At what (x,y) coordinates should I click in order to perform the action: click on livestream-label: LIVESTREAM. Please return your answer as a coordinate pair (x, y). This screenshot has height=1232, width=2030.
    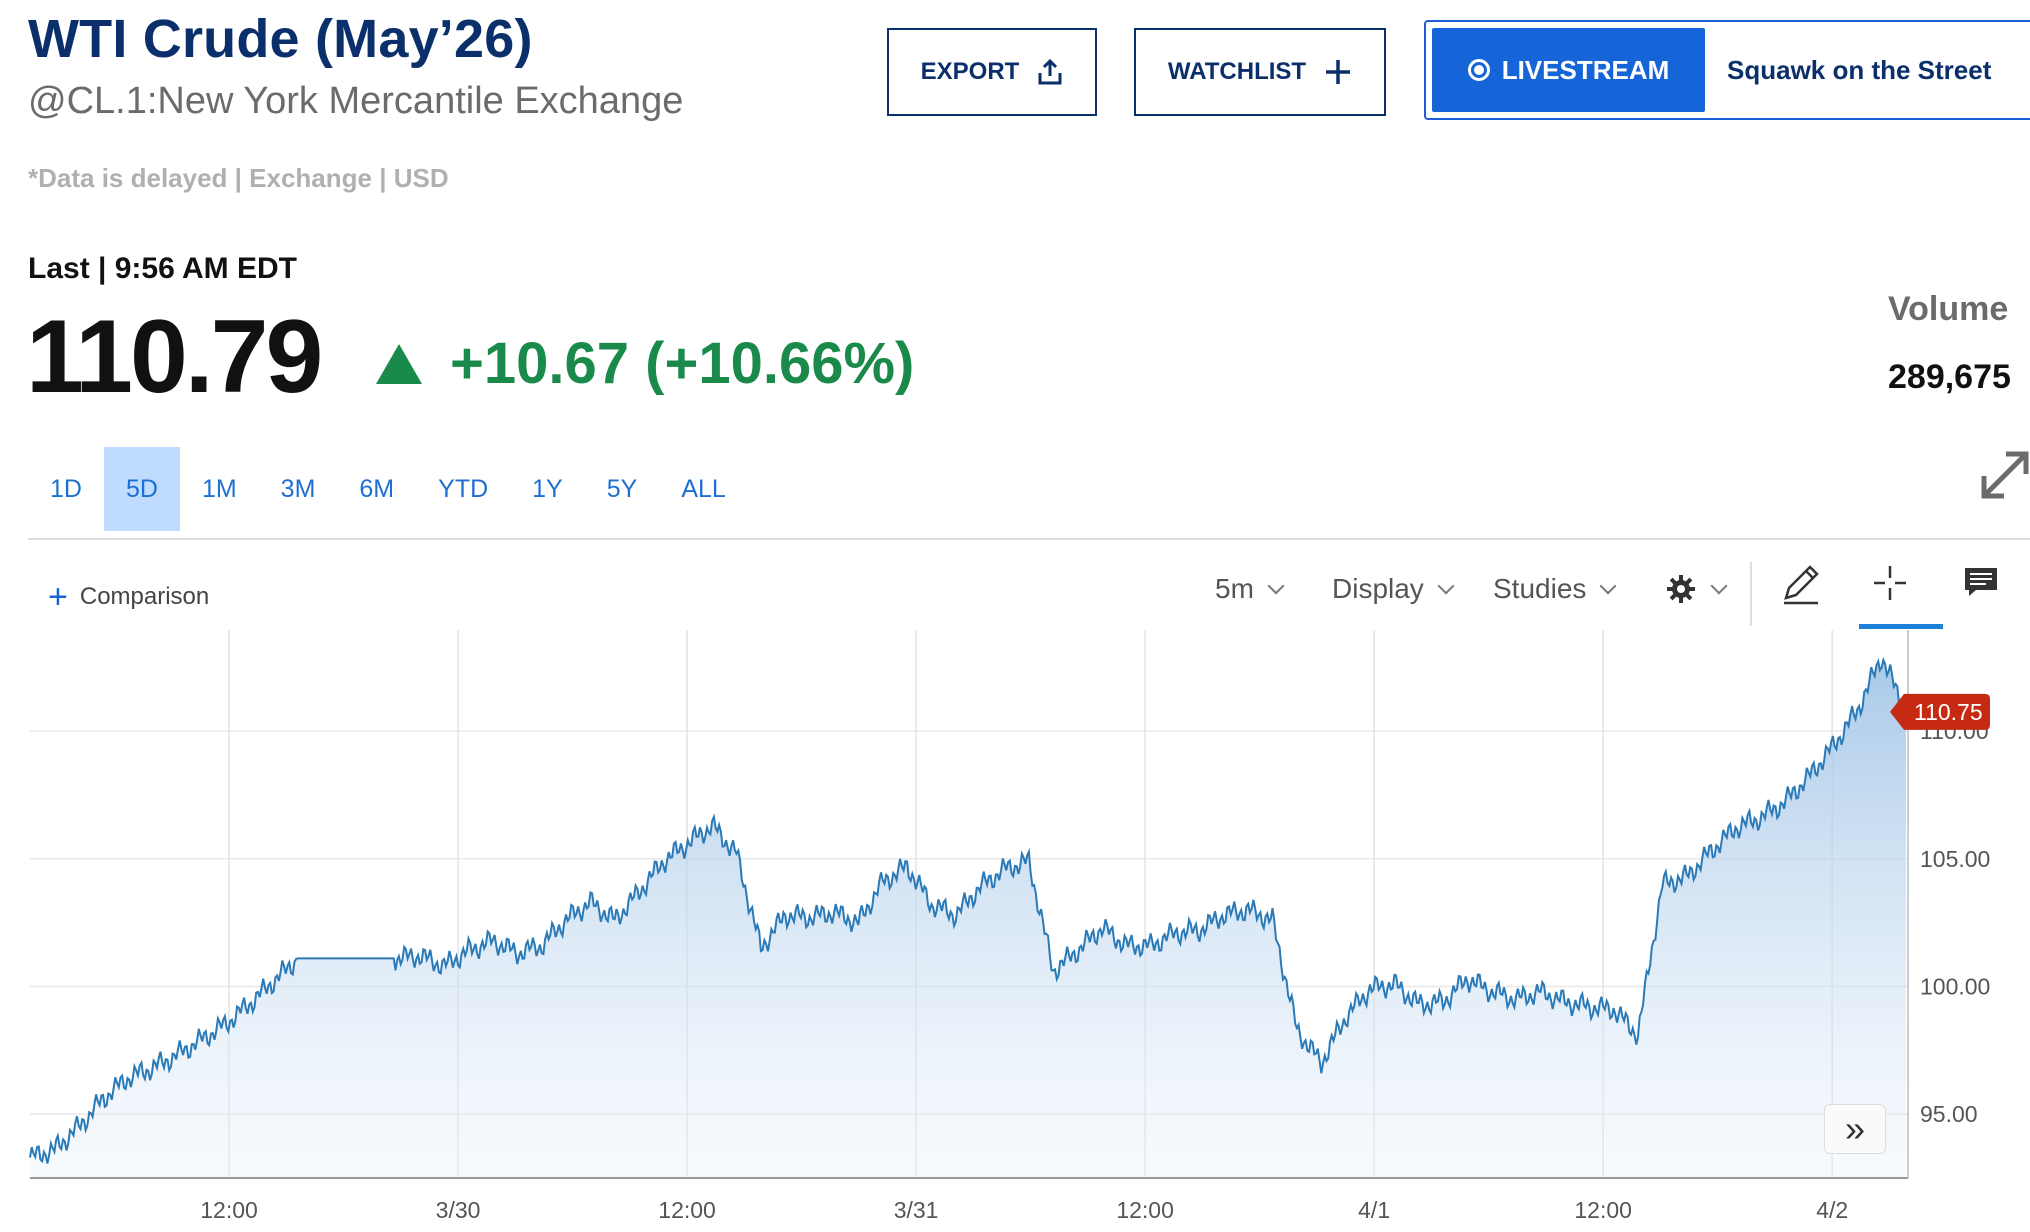
    Looking at the image, I should click on (1585, 69).